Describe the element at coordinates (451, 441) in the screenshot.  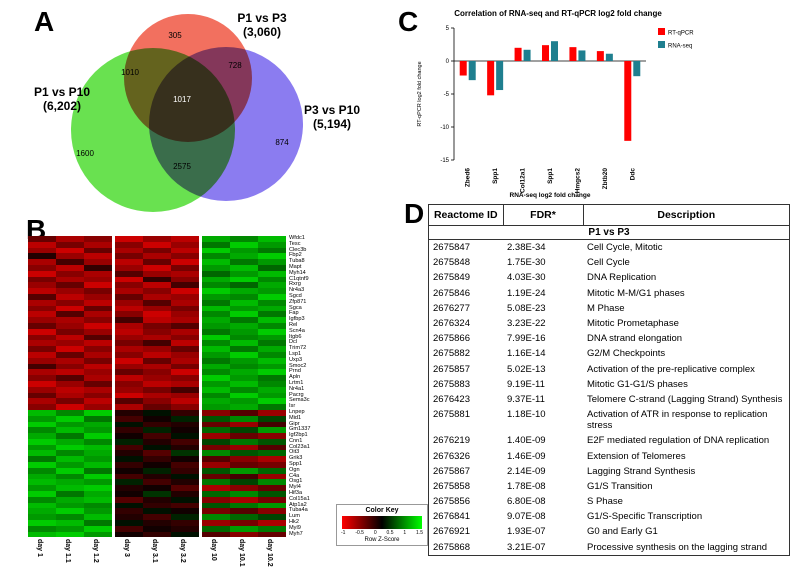
I see `cell-reactome-id: 2676219` at that location.